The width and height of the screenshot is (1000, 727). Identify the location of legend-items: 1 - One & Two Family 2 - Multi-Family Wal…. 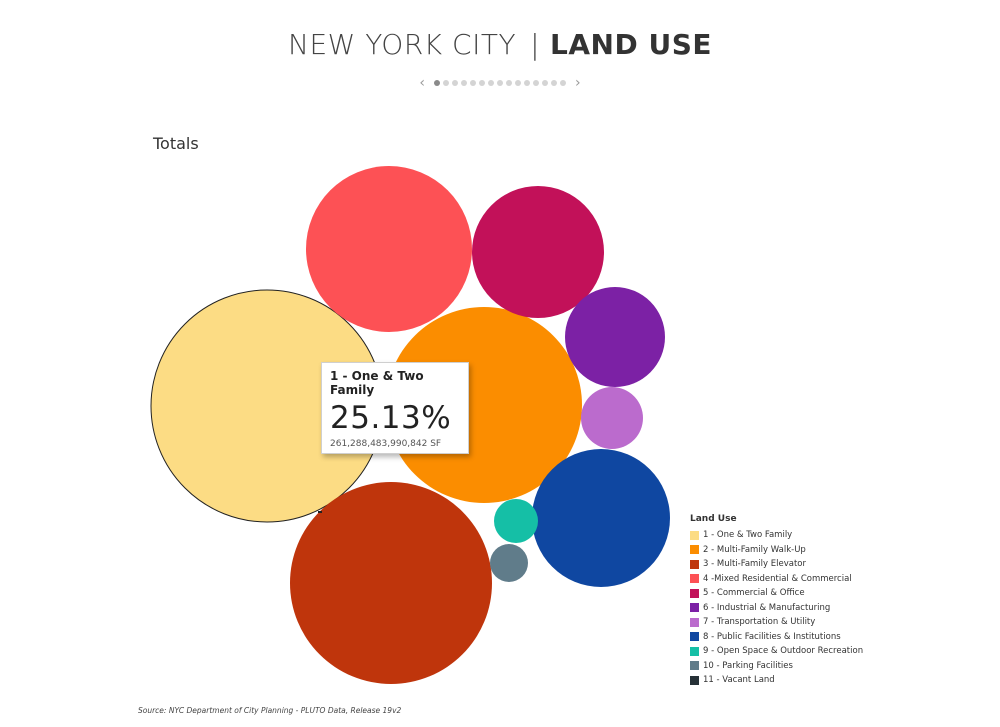
(776, 608).